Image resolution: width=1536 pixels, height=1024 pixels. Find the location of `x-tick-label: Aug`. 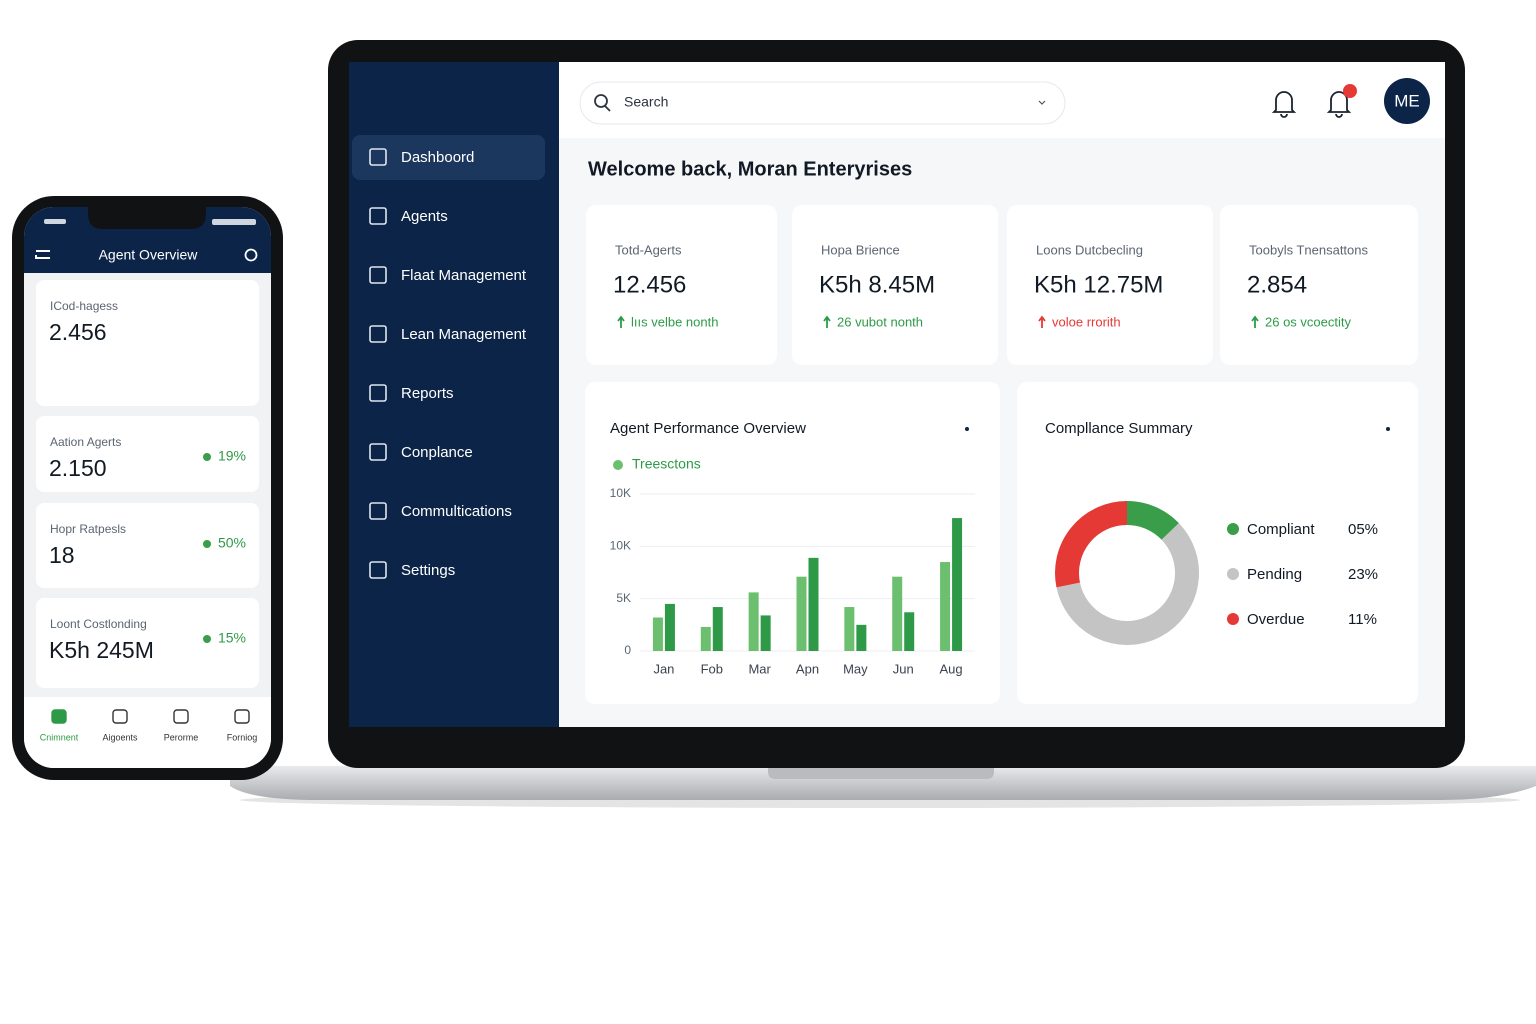

x-tick-label: Aug is located at coordinates (951, 668).